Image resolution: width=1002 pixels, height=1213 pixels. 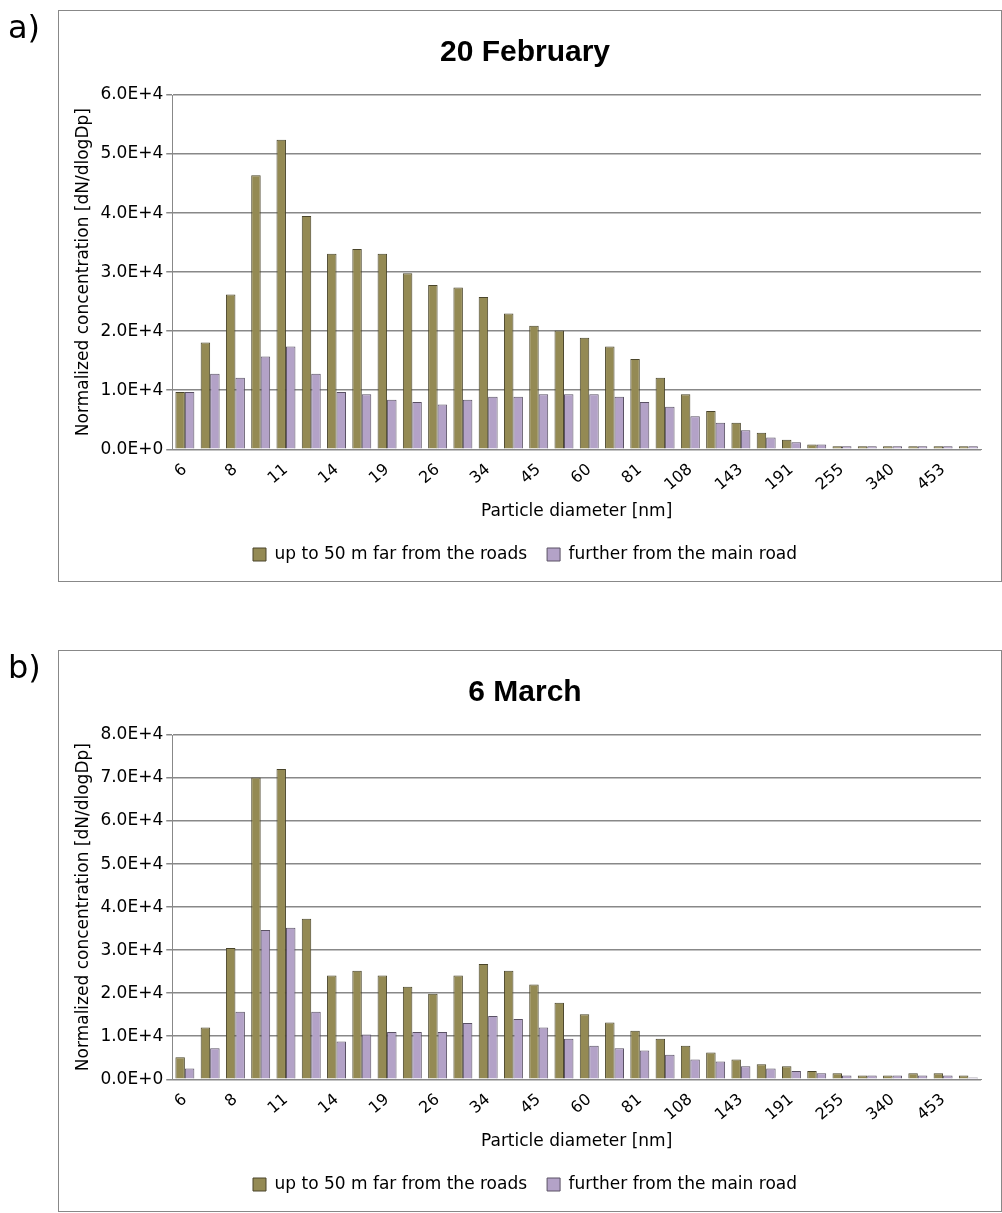 What do you see at coordinates (132, 733) in the screenshot?
I see `y-tick-label: 8.0E+4` at bounding box center [132, 733].